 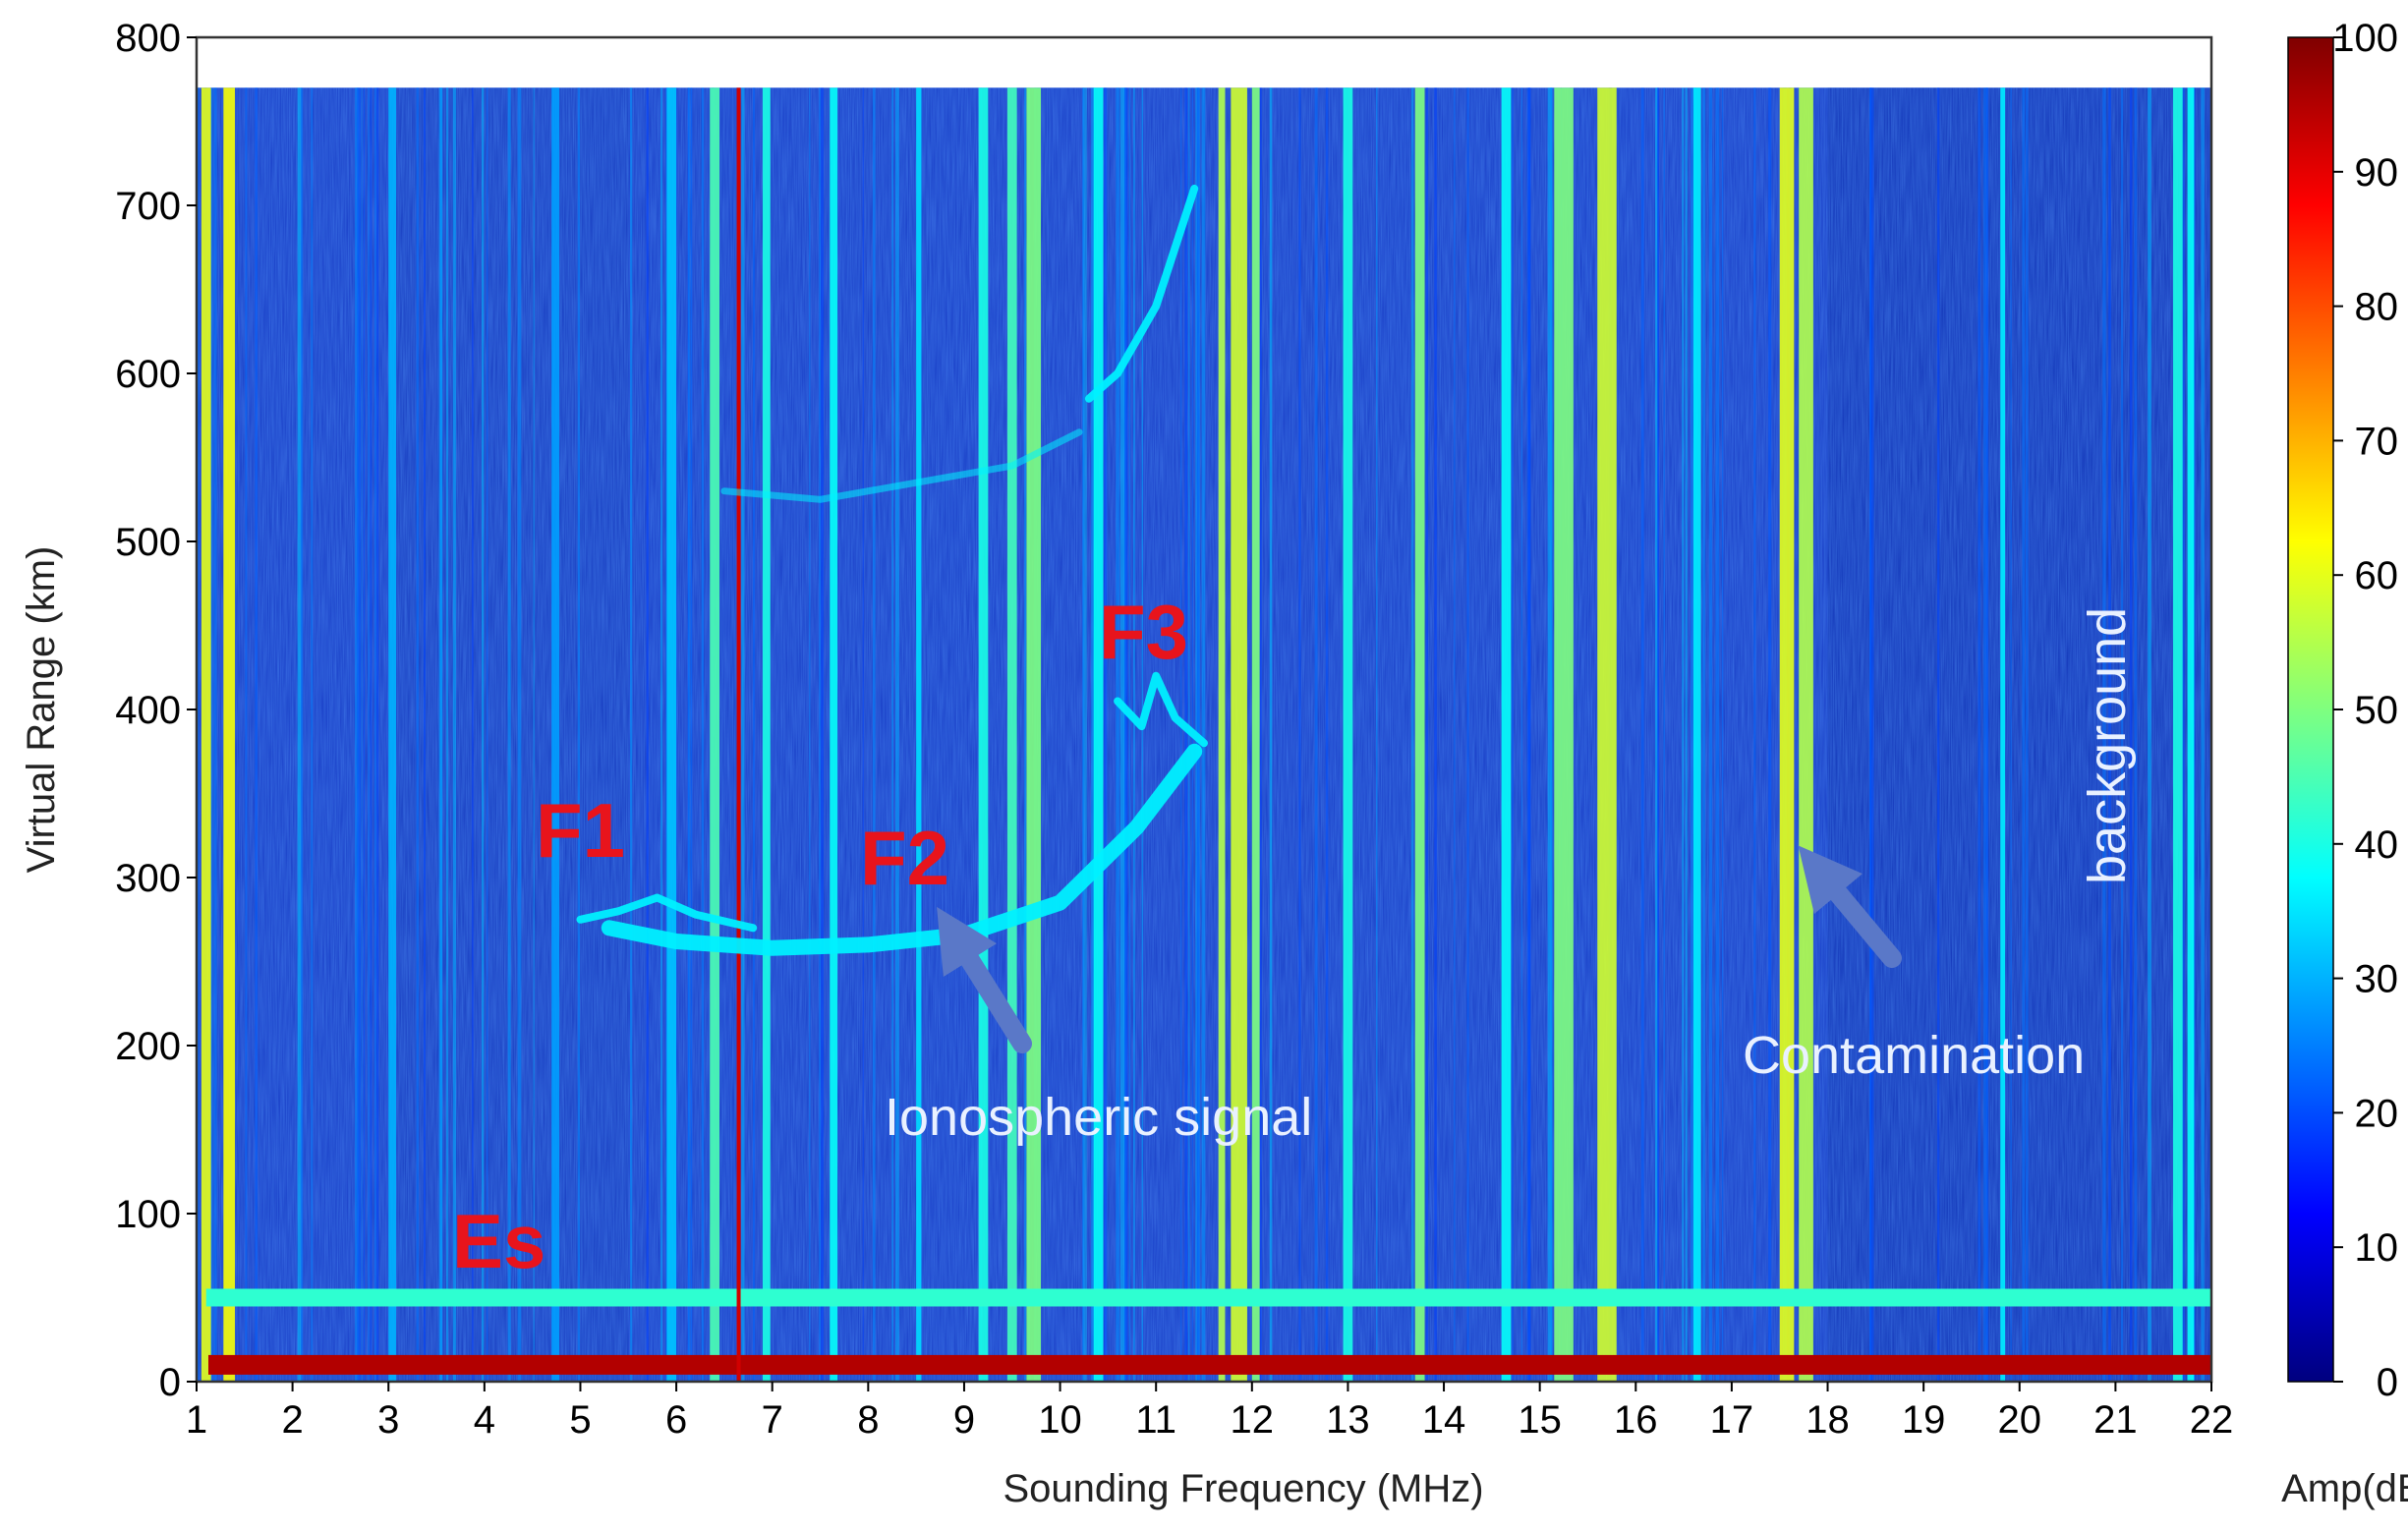 What do you see at coordinates (1444, 1420) in the screenshot?
I see `x-tick-label: 14` at bounding box center [1444, 1420].